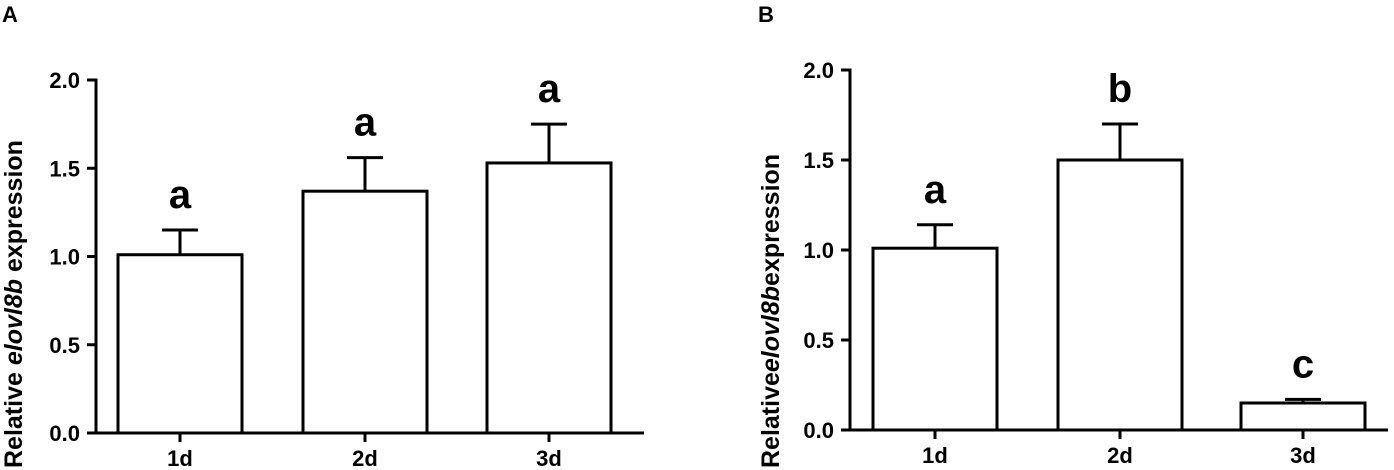  I want to click on y-axis-title: Relativeelovl8bexpression, so click(771, 311).